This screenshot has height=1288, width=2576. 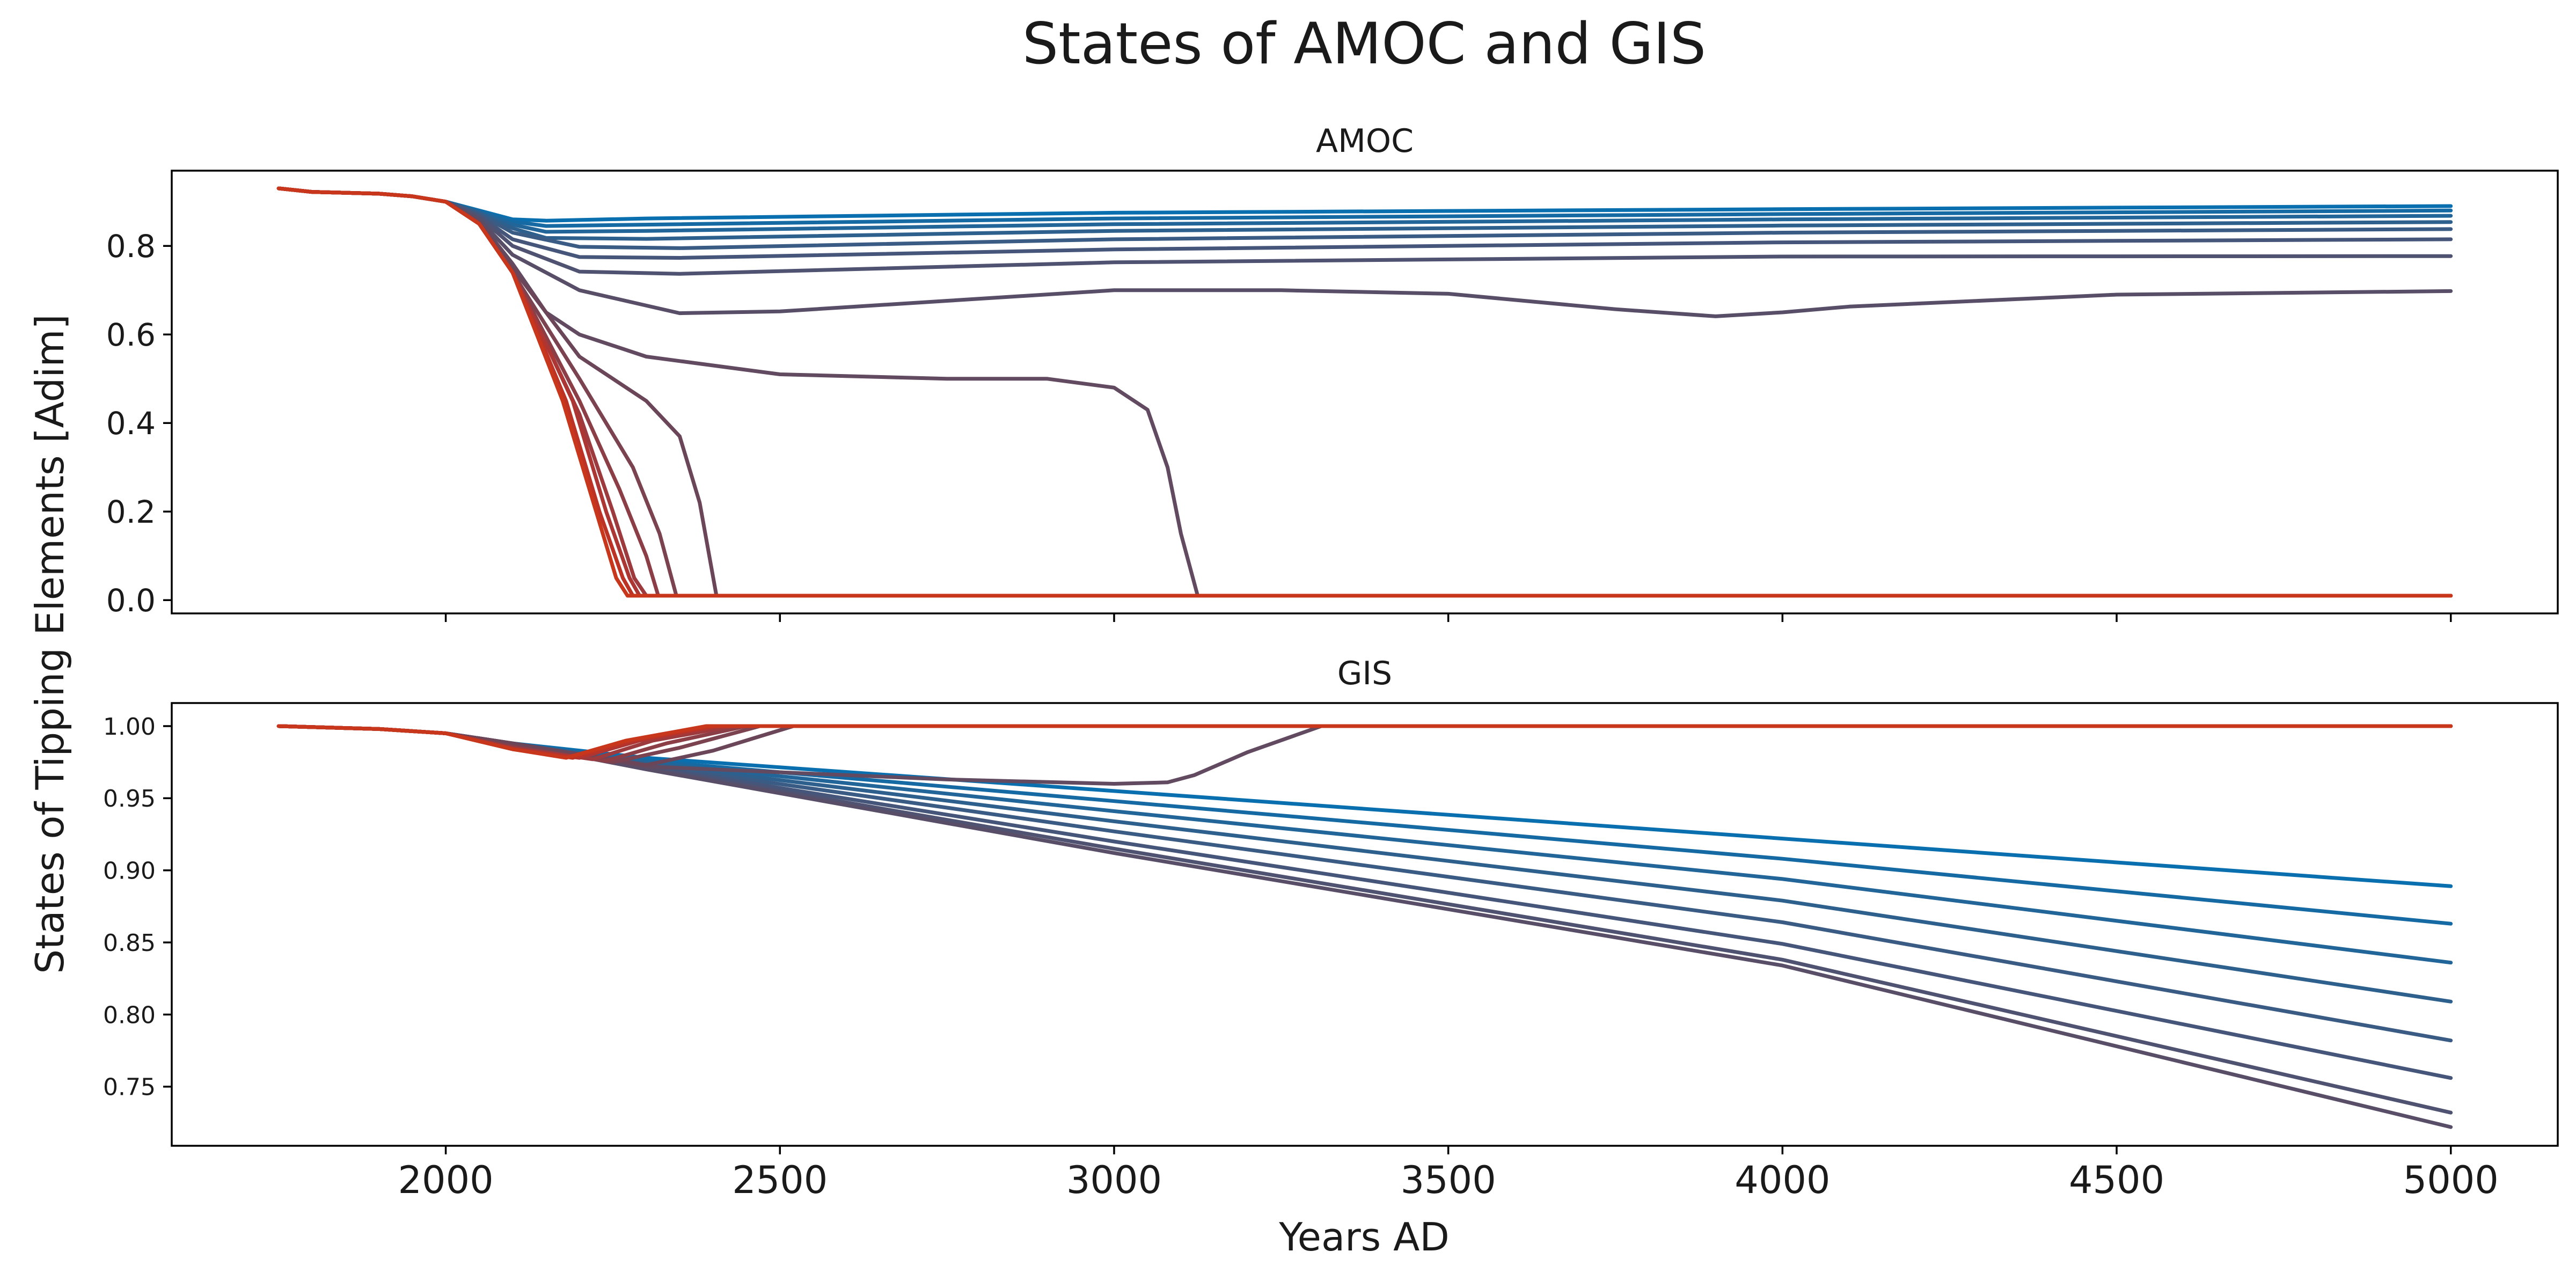 What do you see at coordinates (446, 1180) in the screenshot?
I see `gis-x-tick-label: 2000` at bounding box center [446, 1180].